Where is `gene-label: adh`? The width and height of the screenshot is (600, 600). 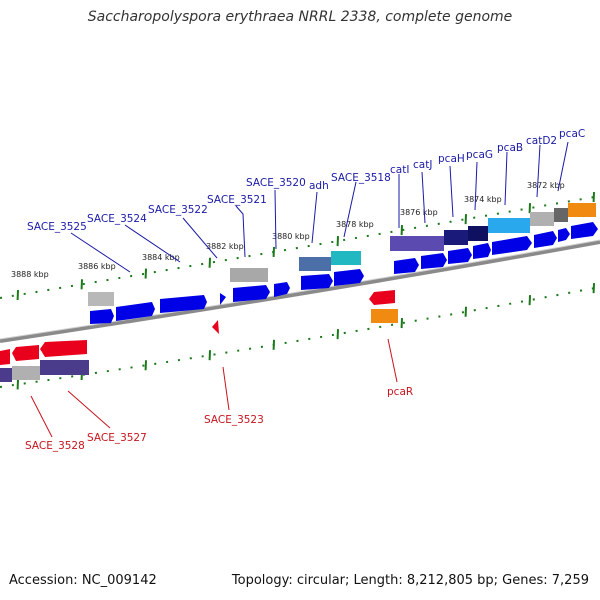 gene-label: adh is located at coordinates (319, 186).